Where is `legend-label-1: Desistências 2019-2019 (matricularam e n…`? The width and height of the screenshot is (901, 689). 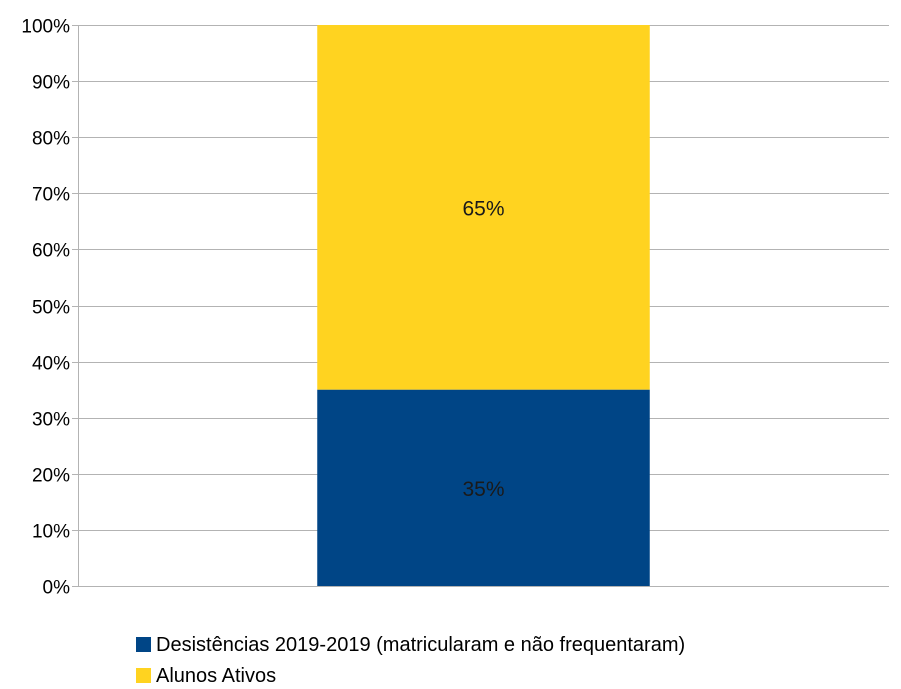
legend-label-1: Desistências 2019-2019 (matricularam e n… is located at coordinates (420, 645).